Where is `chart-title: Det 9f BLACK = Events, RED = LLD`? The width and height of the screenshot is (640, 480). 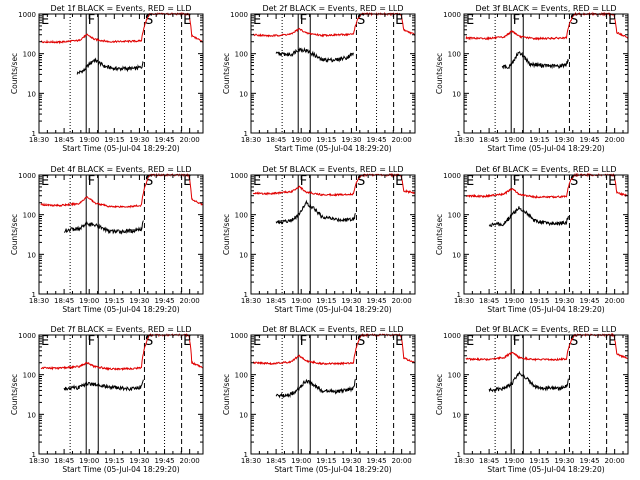 chart-title: Det 9f BLACK = Events, RED = LLD is located at coordinates (545, 329).